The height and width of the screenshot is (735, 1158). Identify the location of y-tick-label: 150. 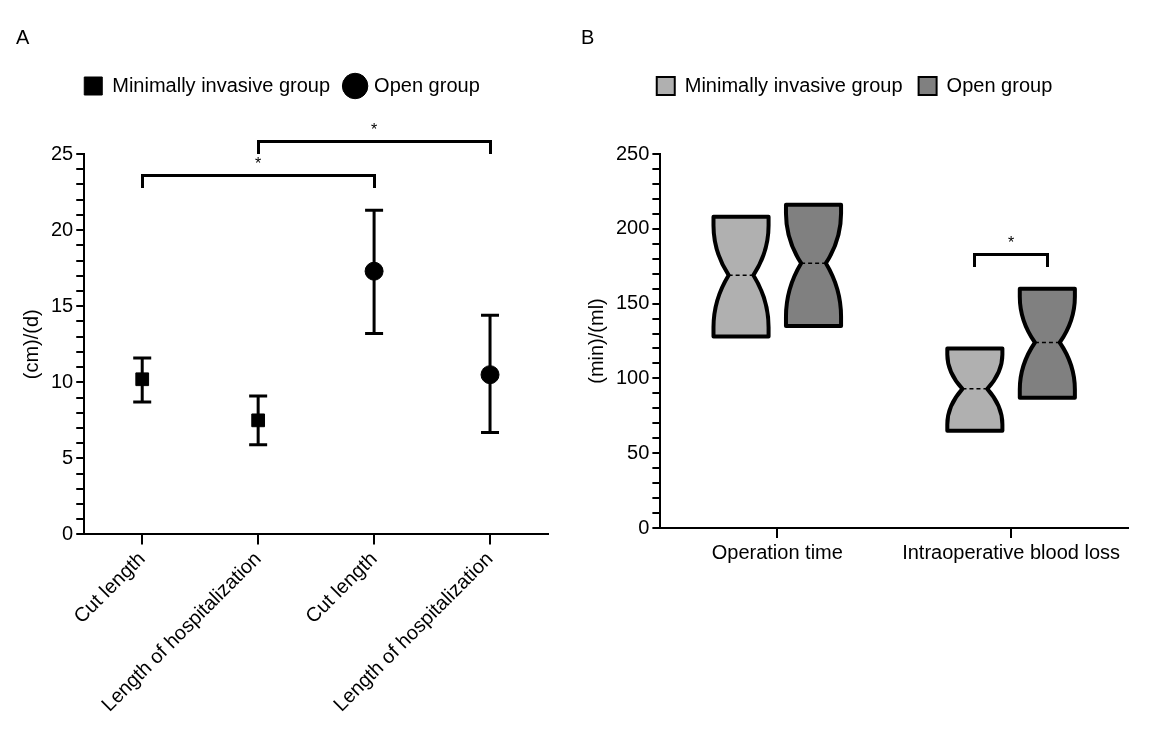
(632, 302).